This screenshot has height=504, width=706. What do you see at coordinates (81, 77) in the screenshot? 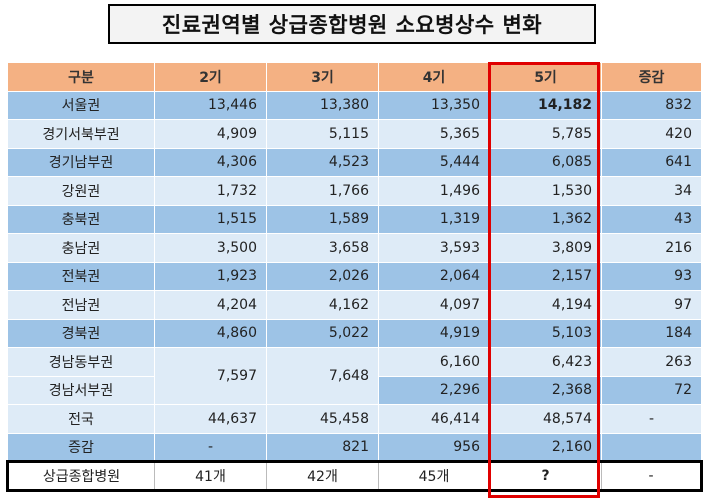
I see `header-category: 구분` at bounding box center [81, 77].